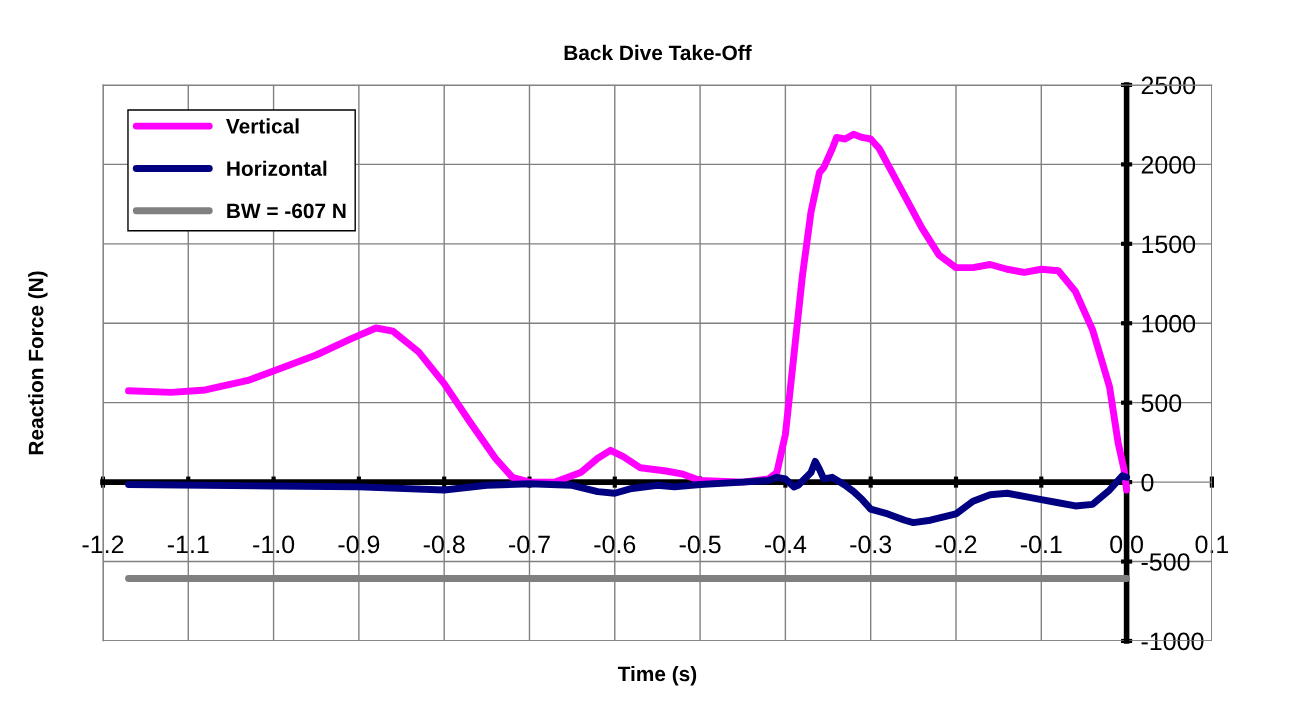 The image size is (1292, 711). Describe the element at coordinates (286, 211) in the screenshot. I see `legend-label: BW = -607 N` at that location.